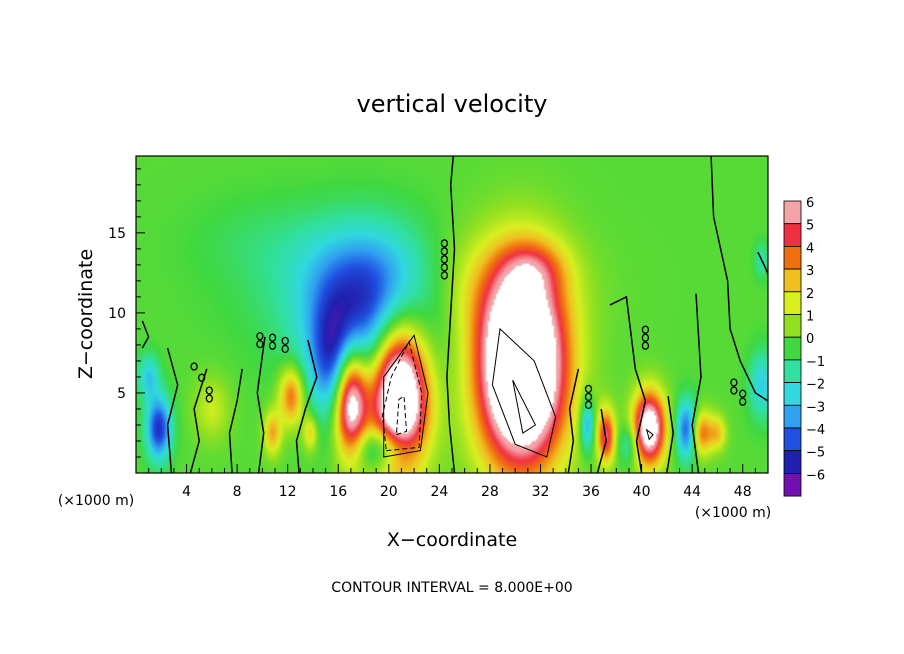 This screenshot has height=654, width=904. I want to click on x-tick-label: 12, so click(288, 492).